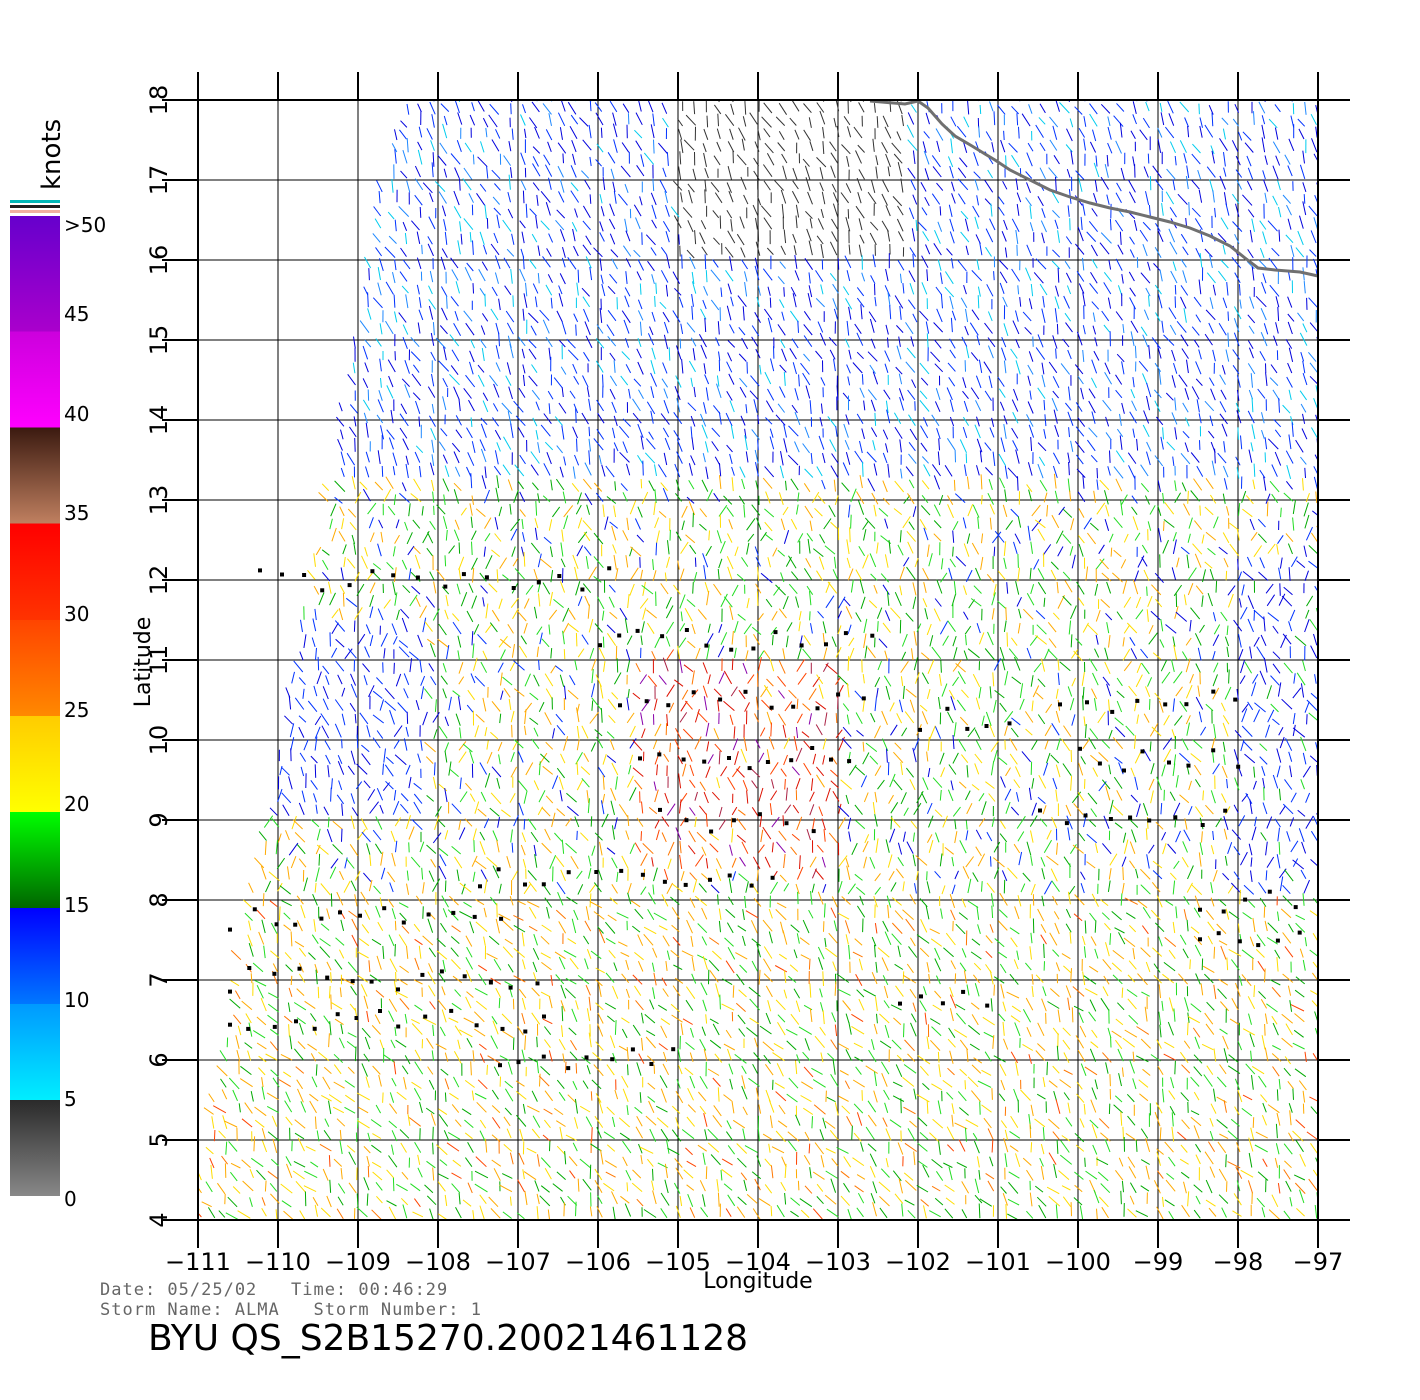 The height and width of the screenshot is (1400, 1420). Describe the element at coordinates (35, 201) in the screenshot. I see `colorbar-cap` at that location.